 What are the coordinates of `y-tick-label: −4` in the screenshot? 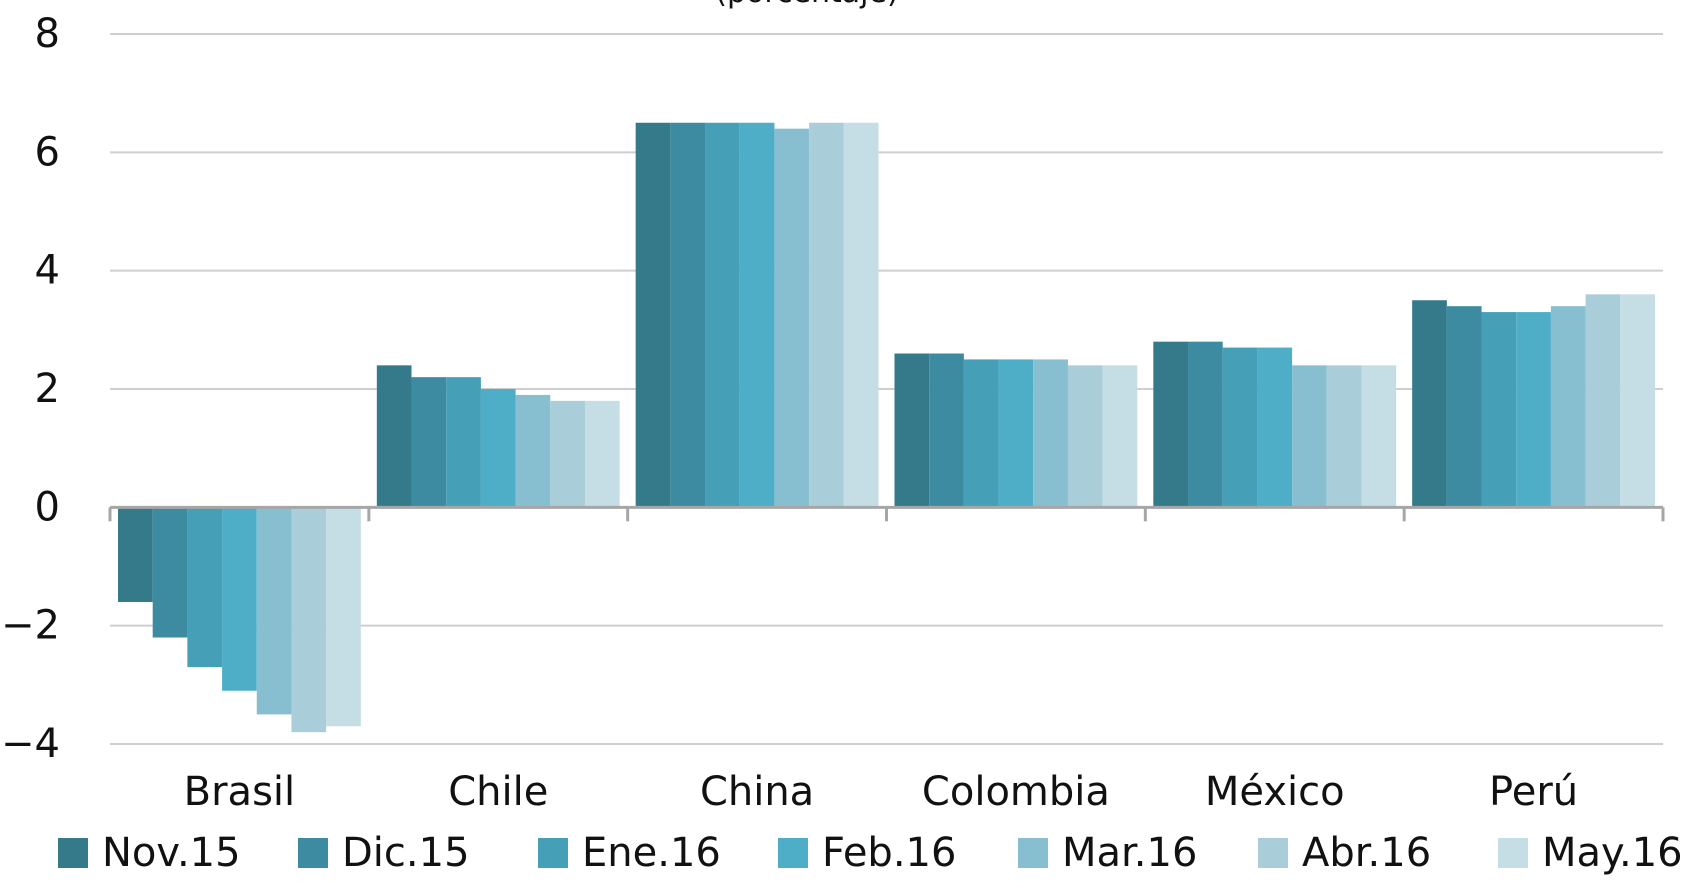 It's located at (30, 744).